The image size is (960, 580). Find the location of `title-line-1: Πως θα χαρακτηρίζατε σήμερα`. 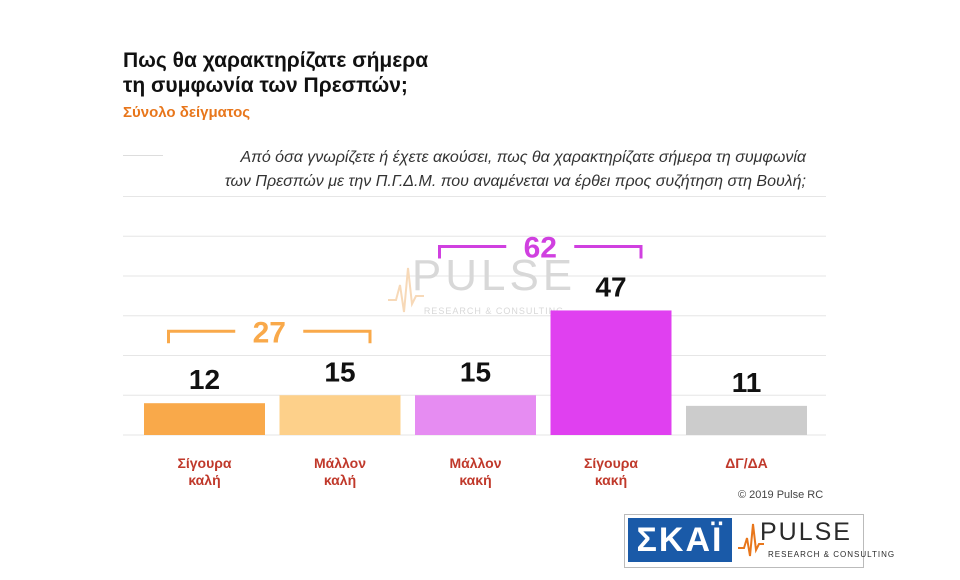

title-line-1: Πως θα χαρακτηρίζατε σήμερα is located at coordinates (276, 60).